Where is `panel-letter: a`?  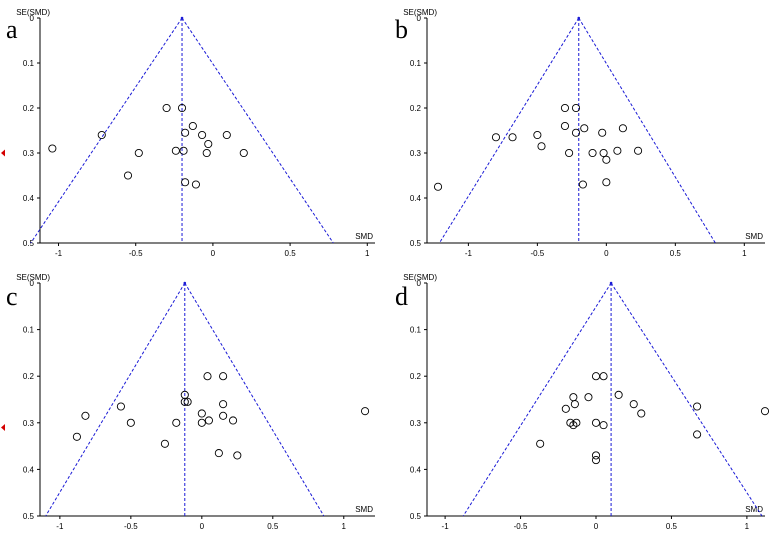 panel-letter: a is located at coordinates (12, 29).